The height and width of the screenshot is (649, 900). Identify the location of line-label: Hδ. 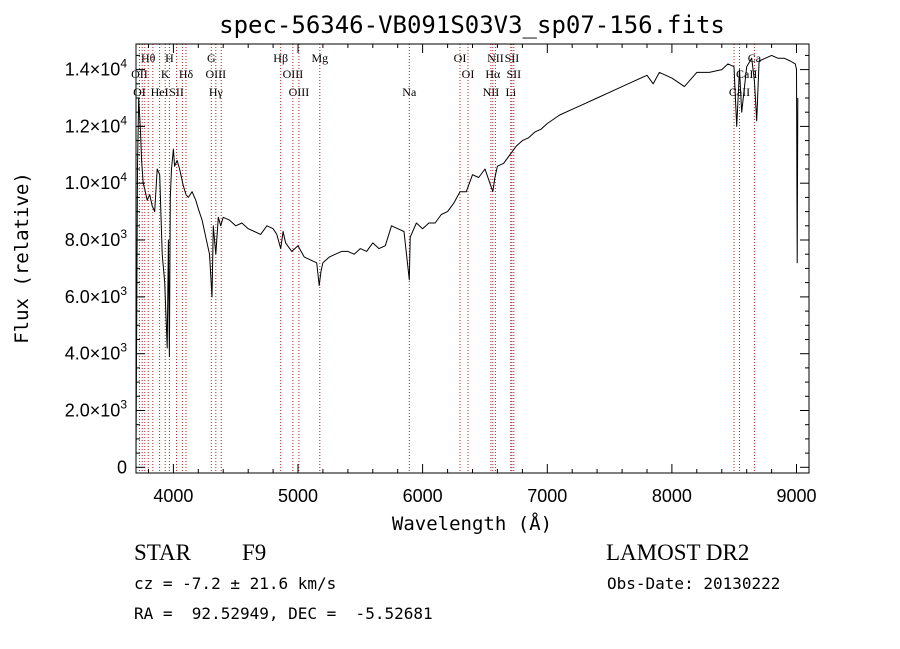
(186, 74).